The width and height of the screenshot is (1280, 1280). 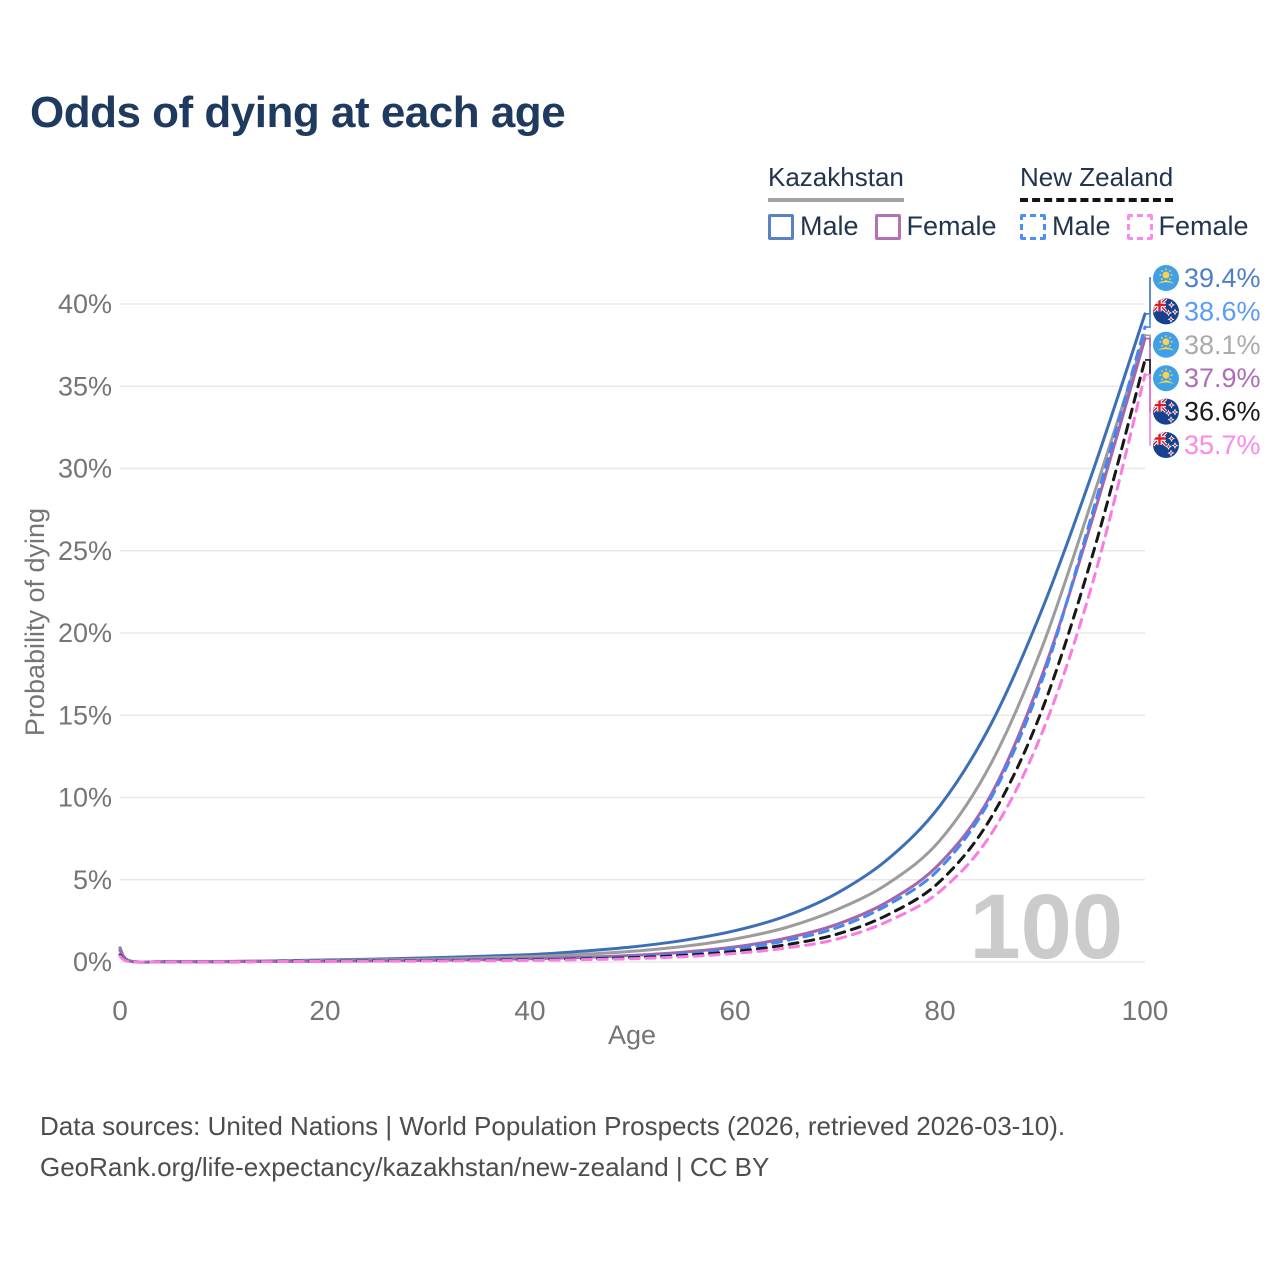 I want to click on legend-group-title: Kazakhstan, so click(x=836, y=182).